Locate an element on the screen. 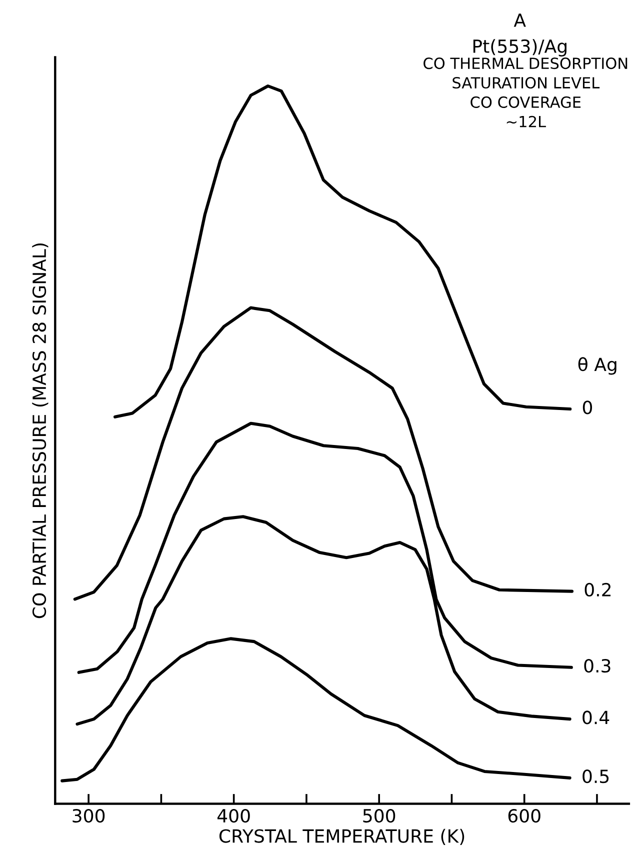 The image size is (634, 868). legend-title: θ Ag is located at coordinates (597, 366).